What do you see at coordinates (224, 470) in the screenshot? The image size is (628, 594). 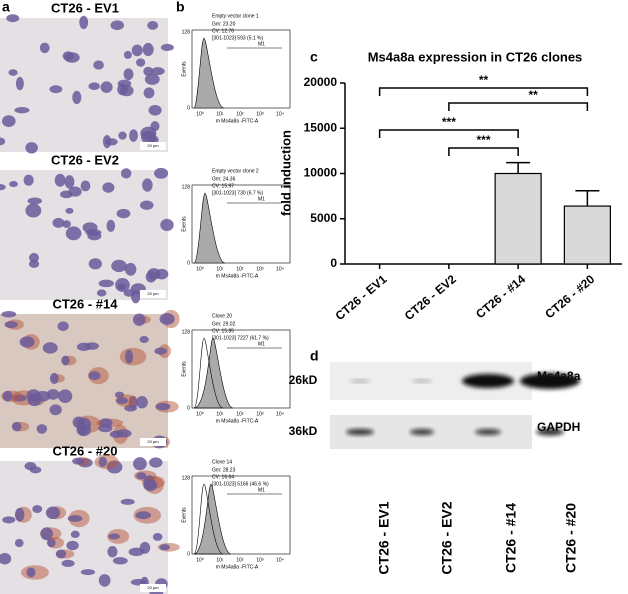 I see `histogram-stat: Gm: 28.23` at bounding box center [224, 470].